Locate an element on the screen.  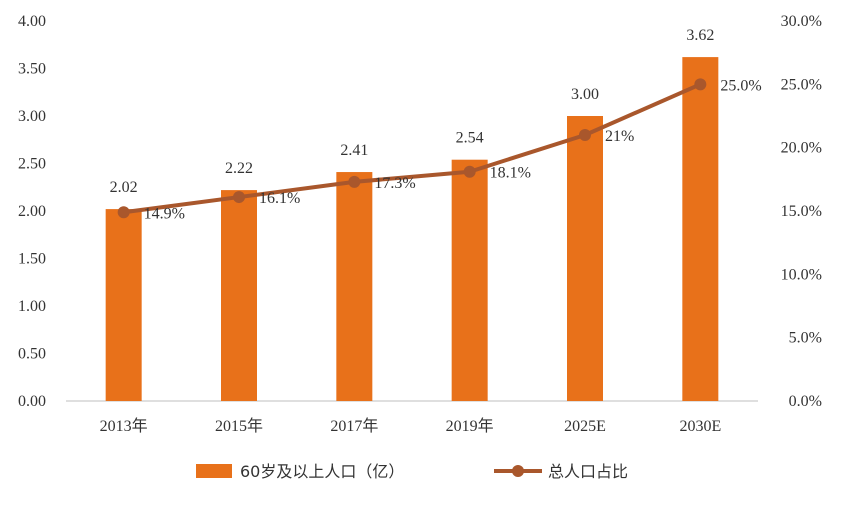
left-axis-tick-label: 3.50 is located at coordinates (32, 69).